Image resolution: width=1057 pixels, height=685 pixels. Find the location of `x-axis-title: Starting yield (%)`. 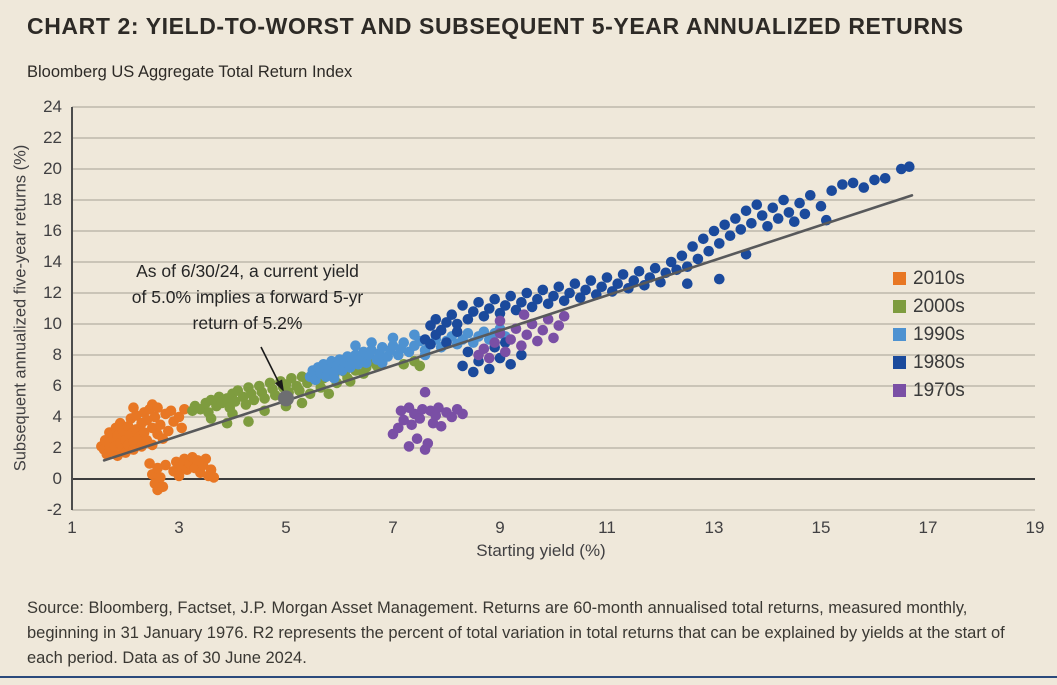

x-axis-title: Starting yield (%) is located at coordinates (541, 550).